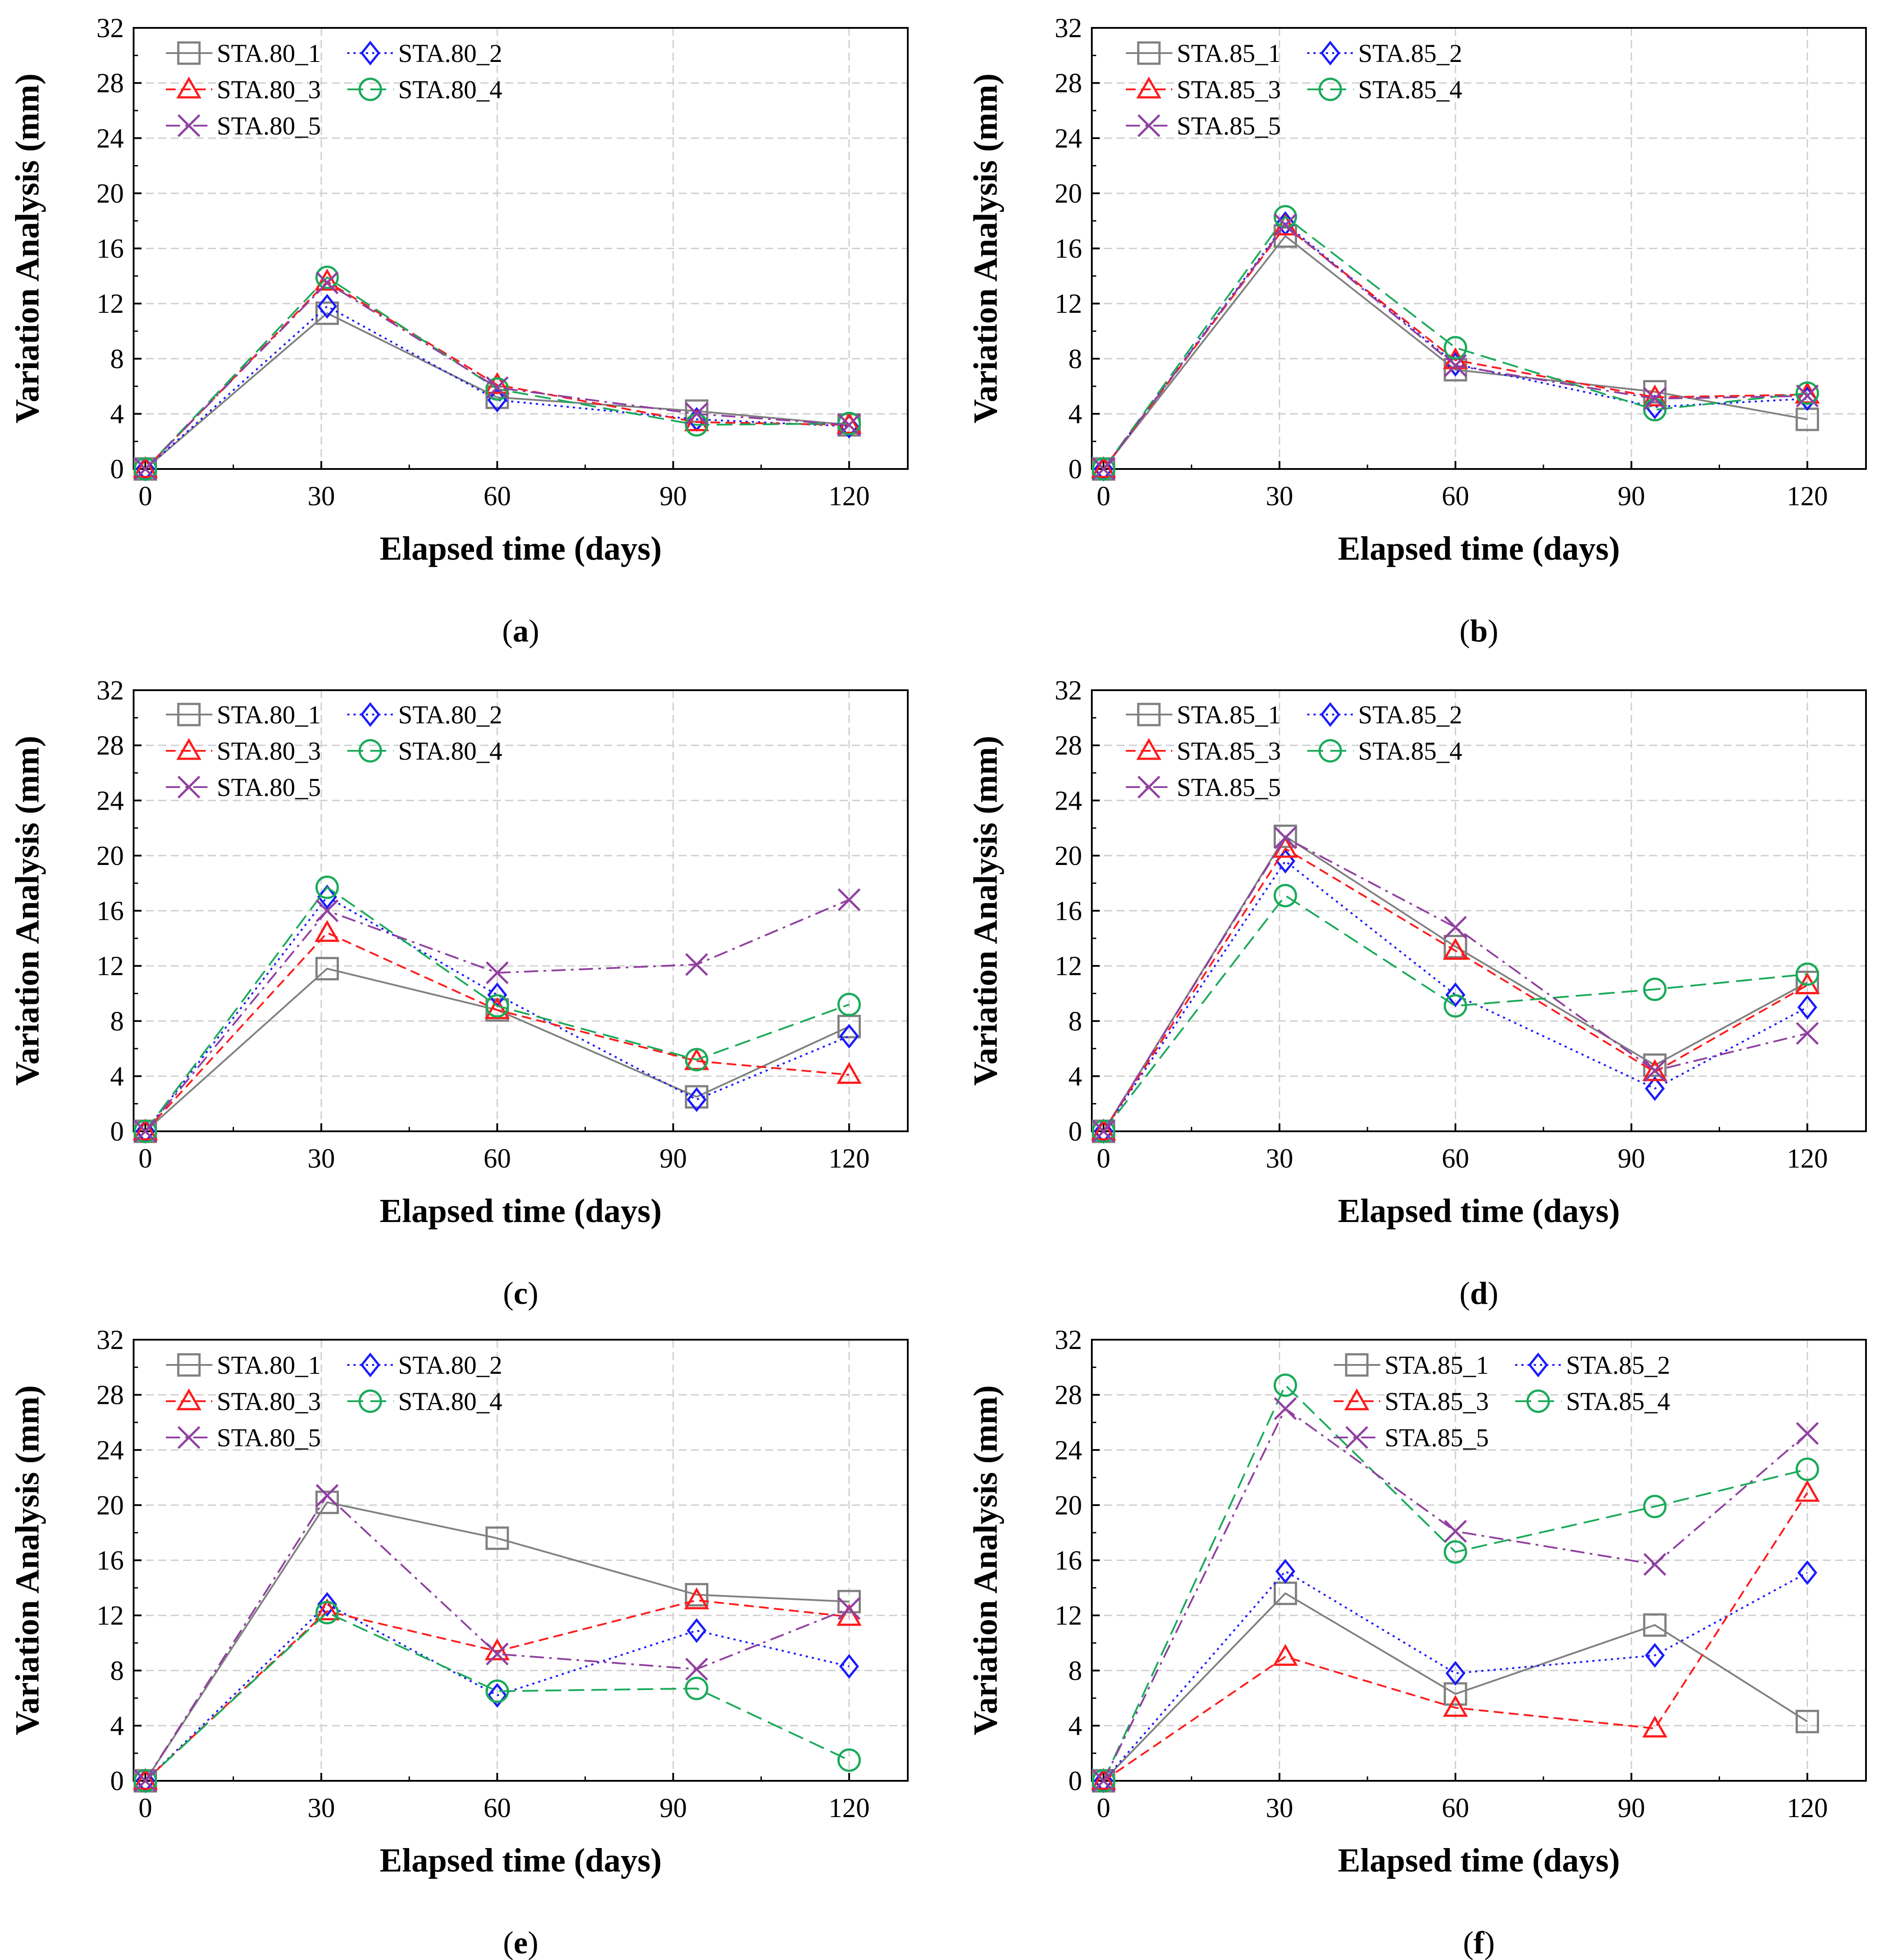  I want to click on legend-entry: STA.80_3, so click(243, 1401).